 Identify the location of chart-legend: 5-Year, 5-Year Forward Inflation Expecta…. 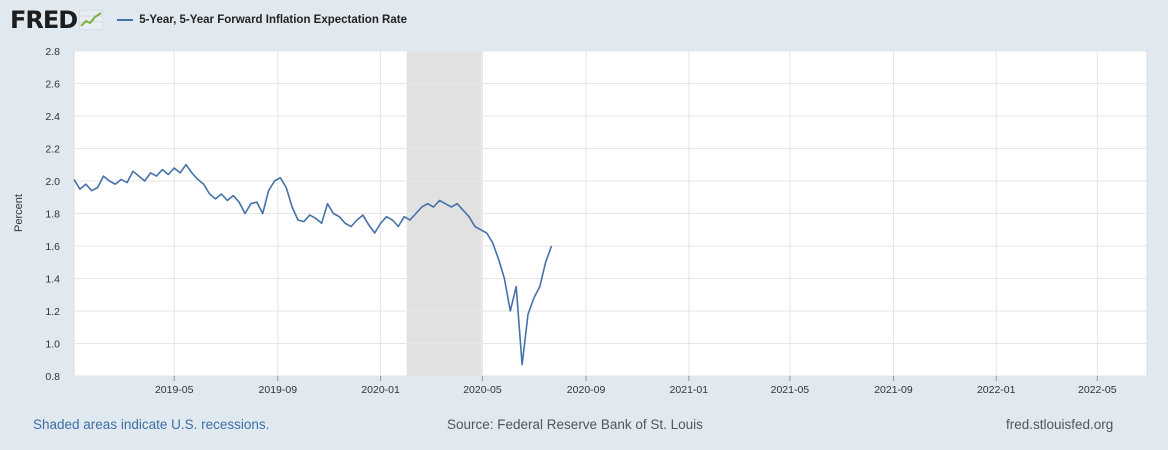
(262, 20).